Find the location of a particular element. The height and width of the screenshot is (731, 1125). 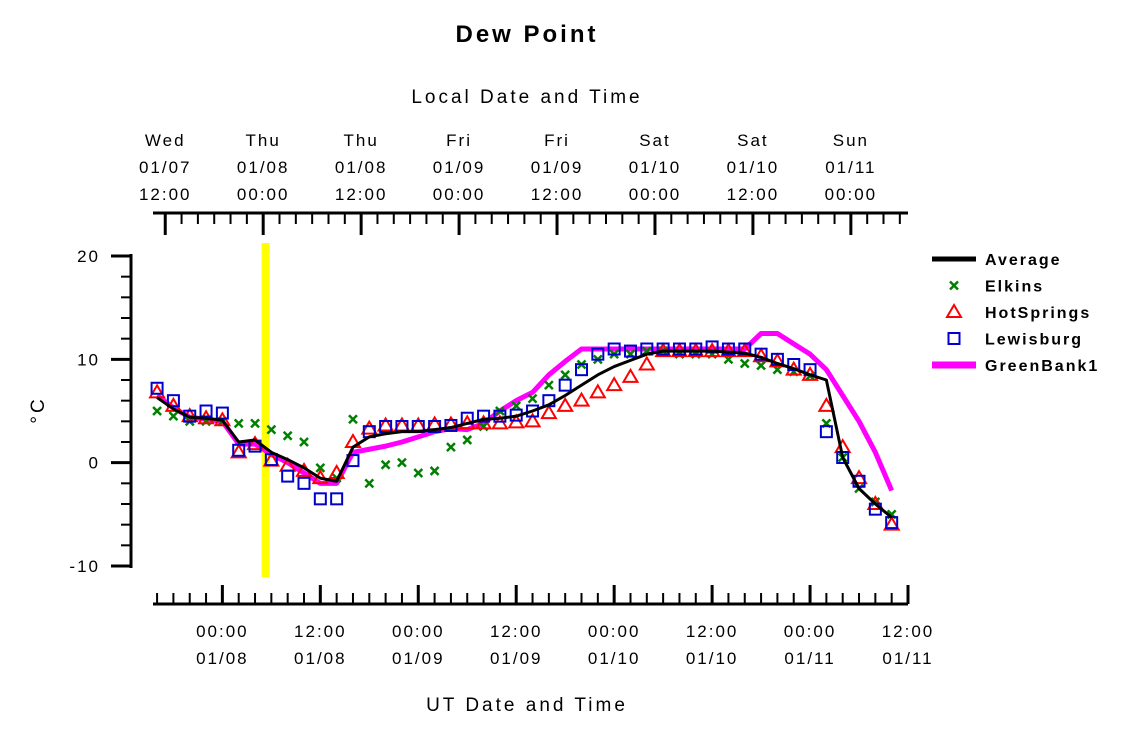

x-tick-label: 12:00 01/08 is located at coordinates (320, 645).